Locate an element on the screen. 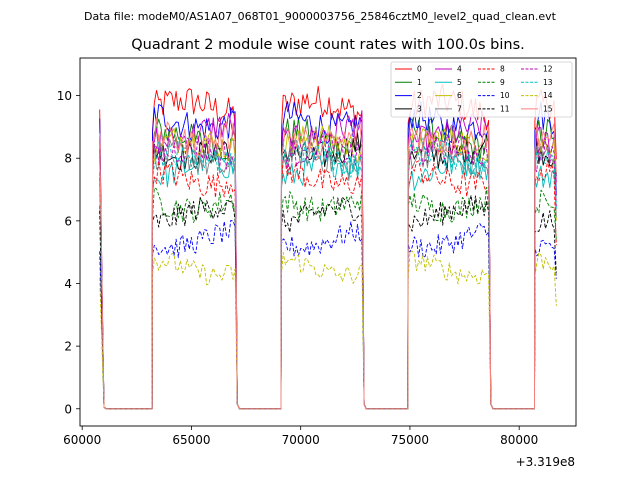 The width and height of the screenshot is (640, 480). legend-label-8: 8 is located at coordinates (502, 69).